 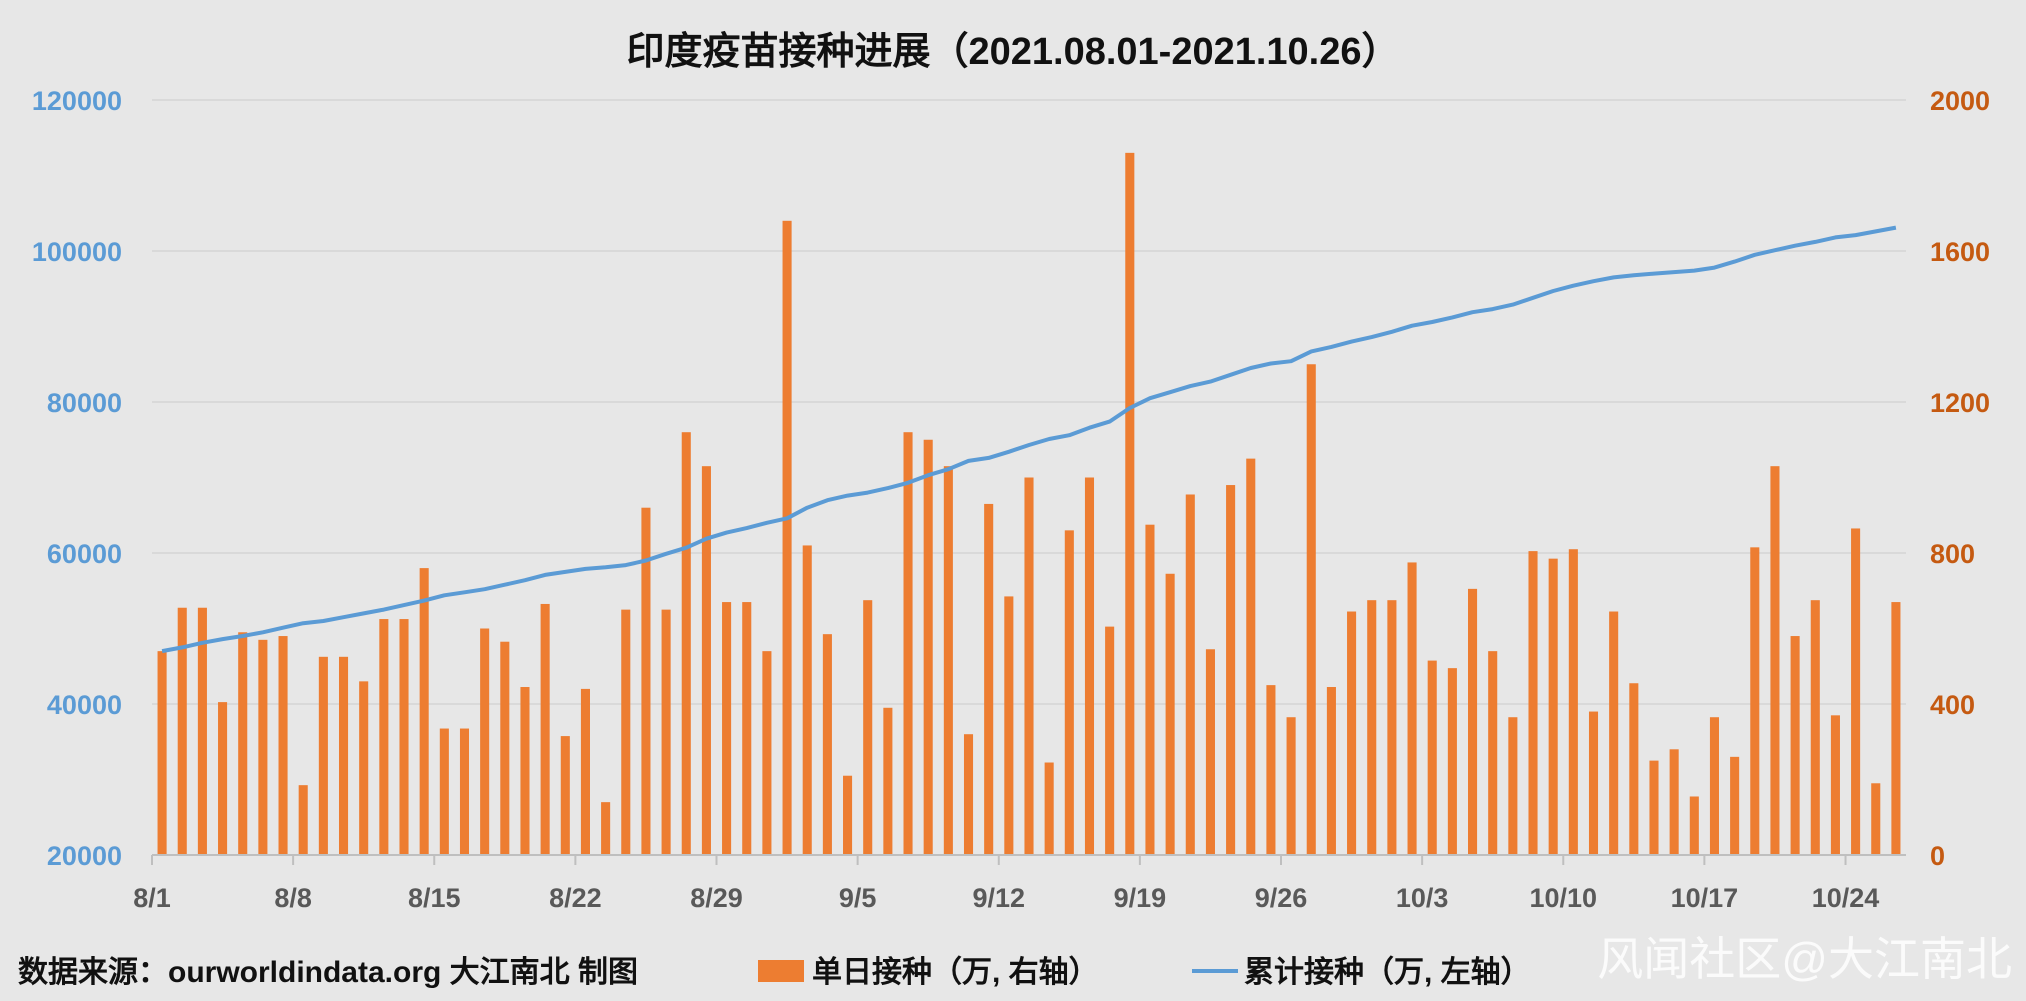 What do you see at coordinates (1705, 898) in the screenshot?
I see `x-tick-label: 10/17` at bounding box center [1705, 898].